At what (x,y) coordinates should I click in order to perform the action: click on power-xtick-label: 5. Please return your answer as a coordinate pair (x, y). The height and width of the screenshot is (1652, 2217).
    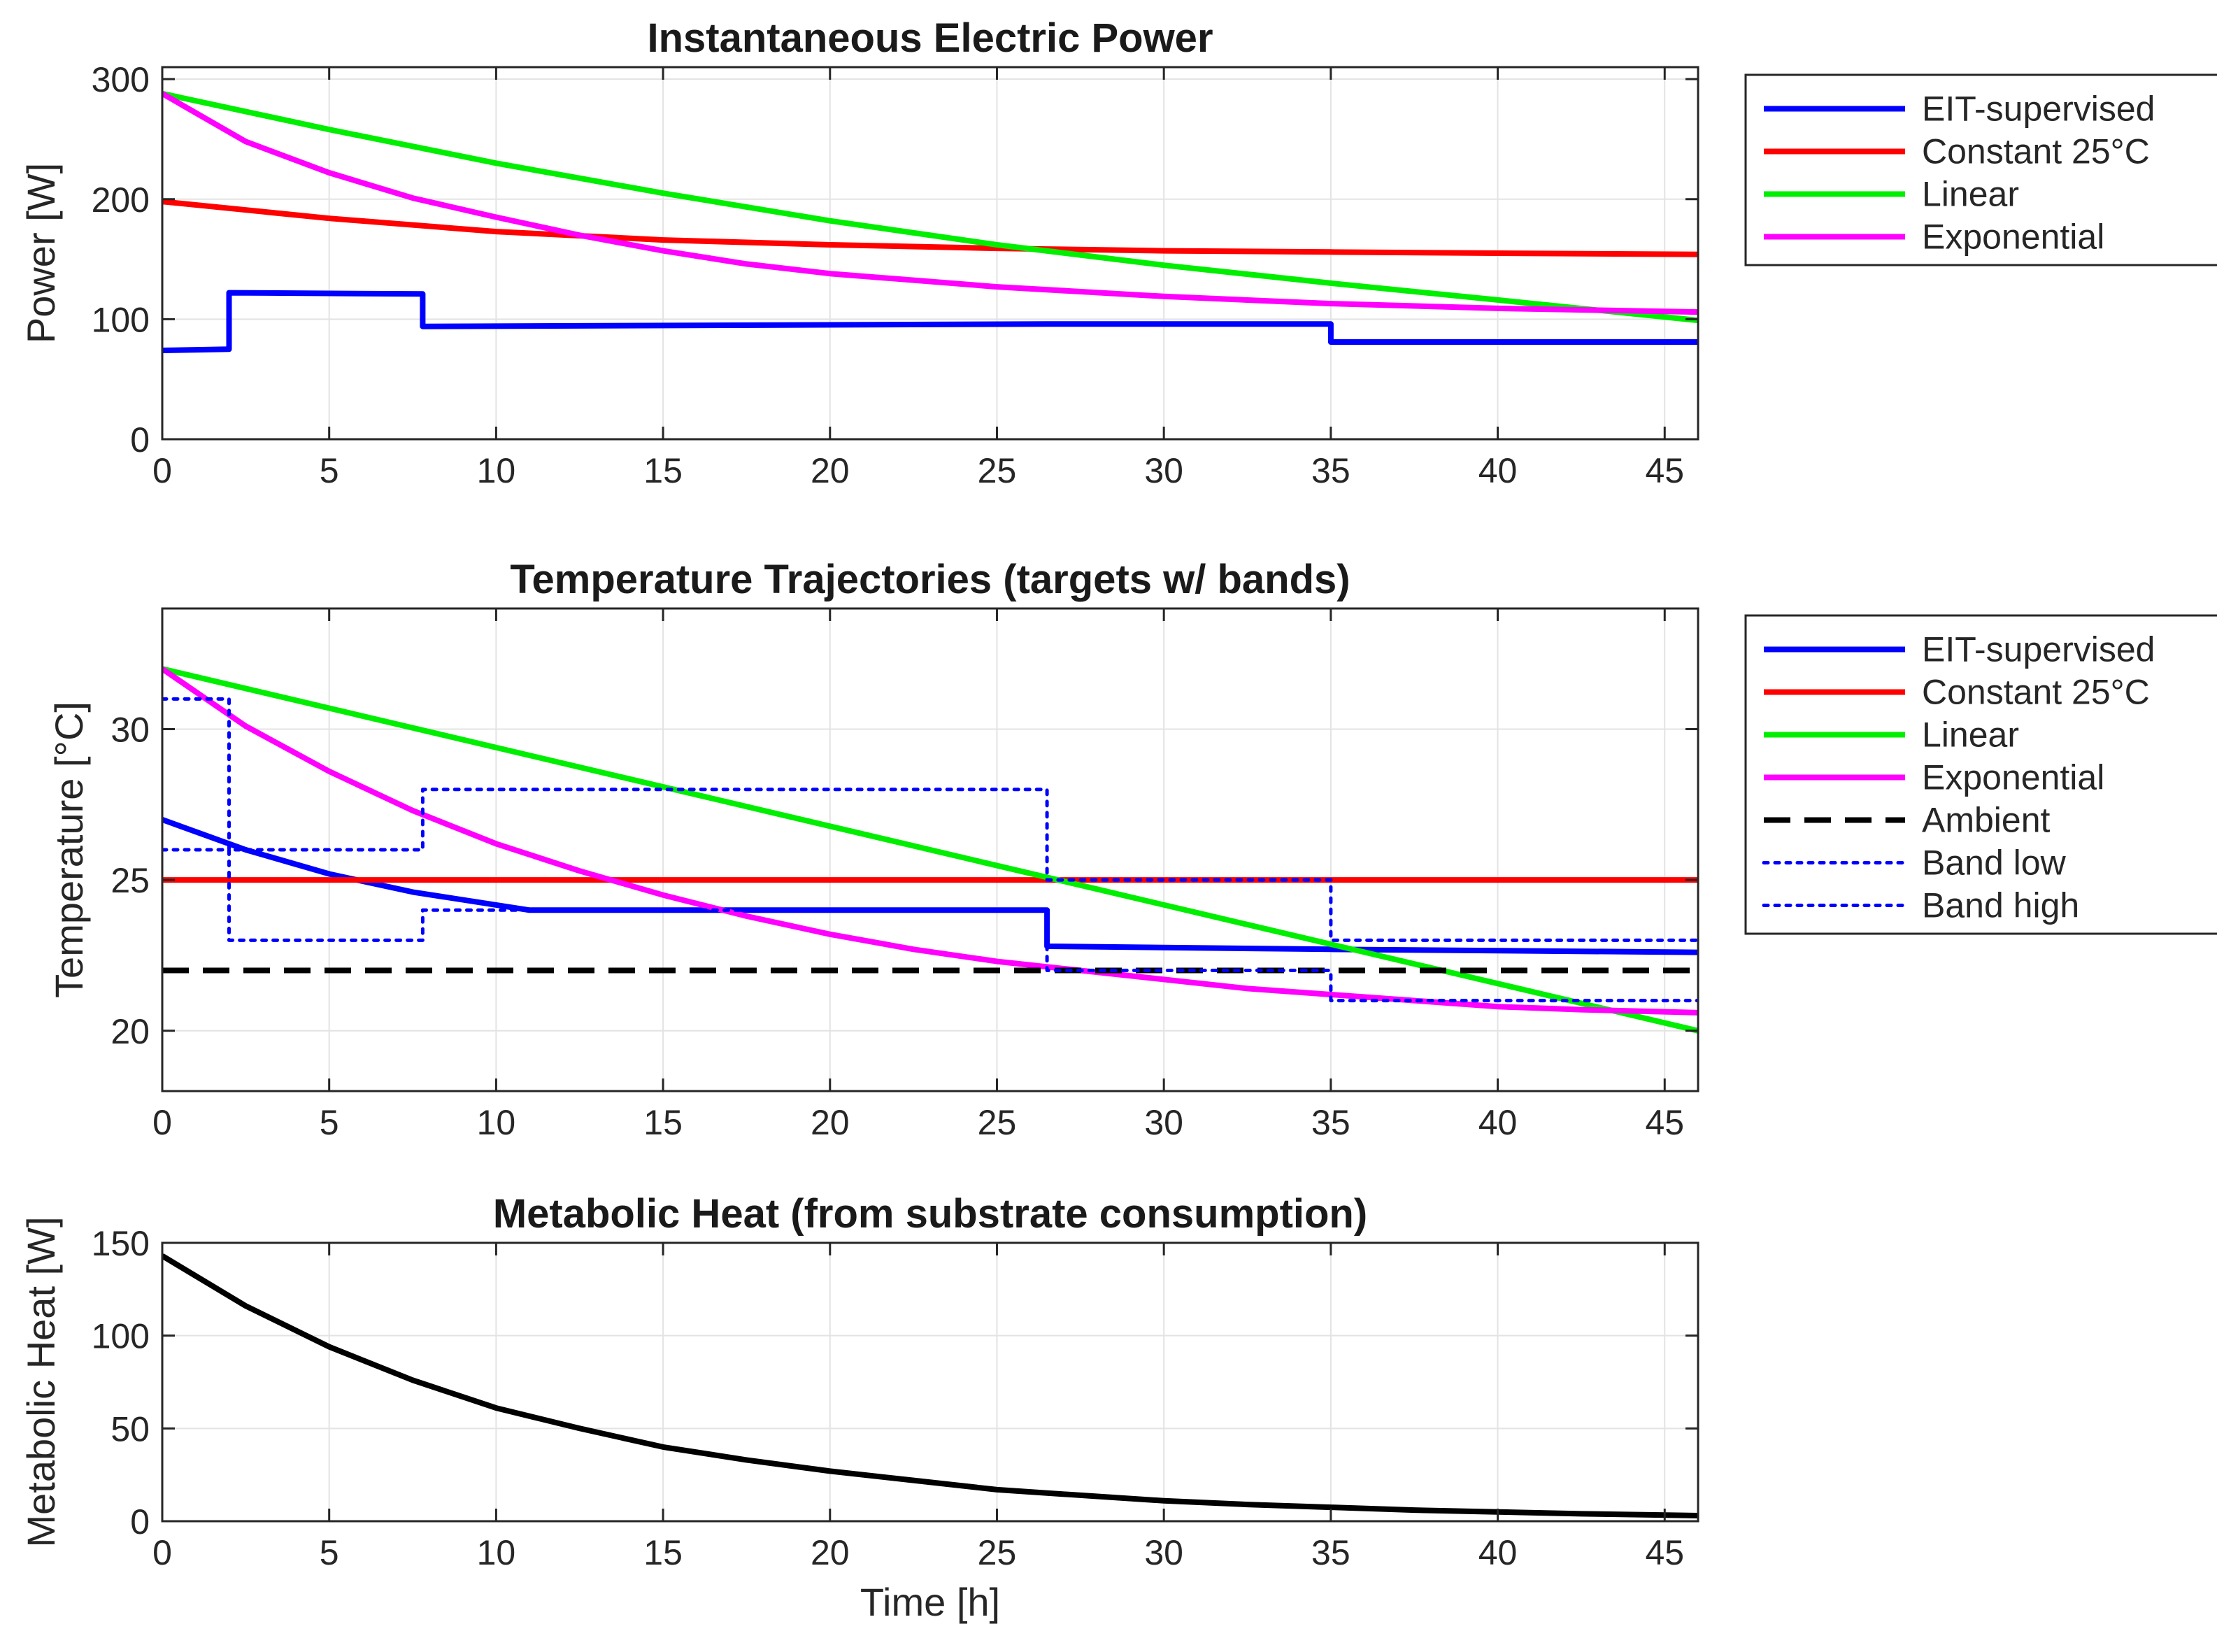
    Looking at the image, I should click on (329, 470).